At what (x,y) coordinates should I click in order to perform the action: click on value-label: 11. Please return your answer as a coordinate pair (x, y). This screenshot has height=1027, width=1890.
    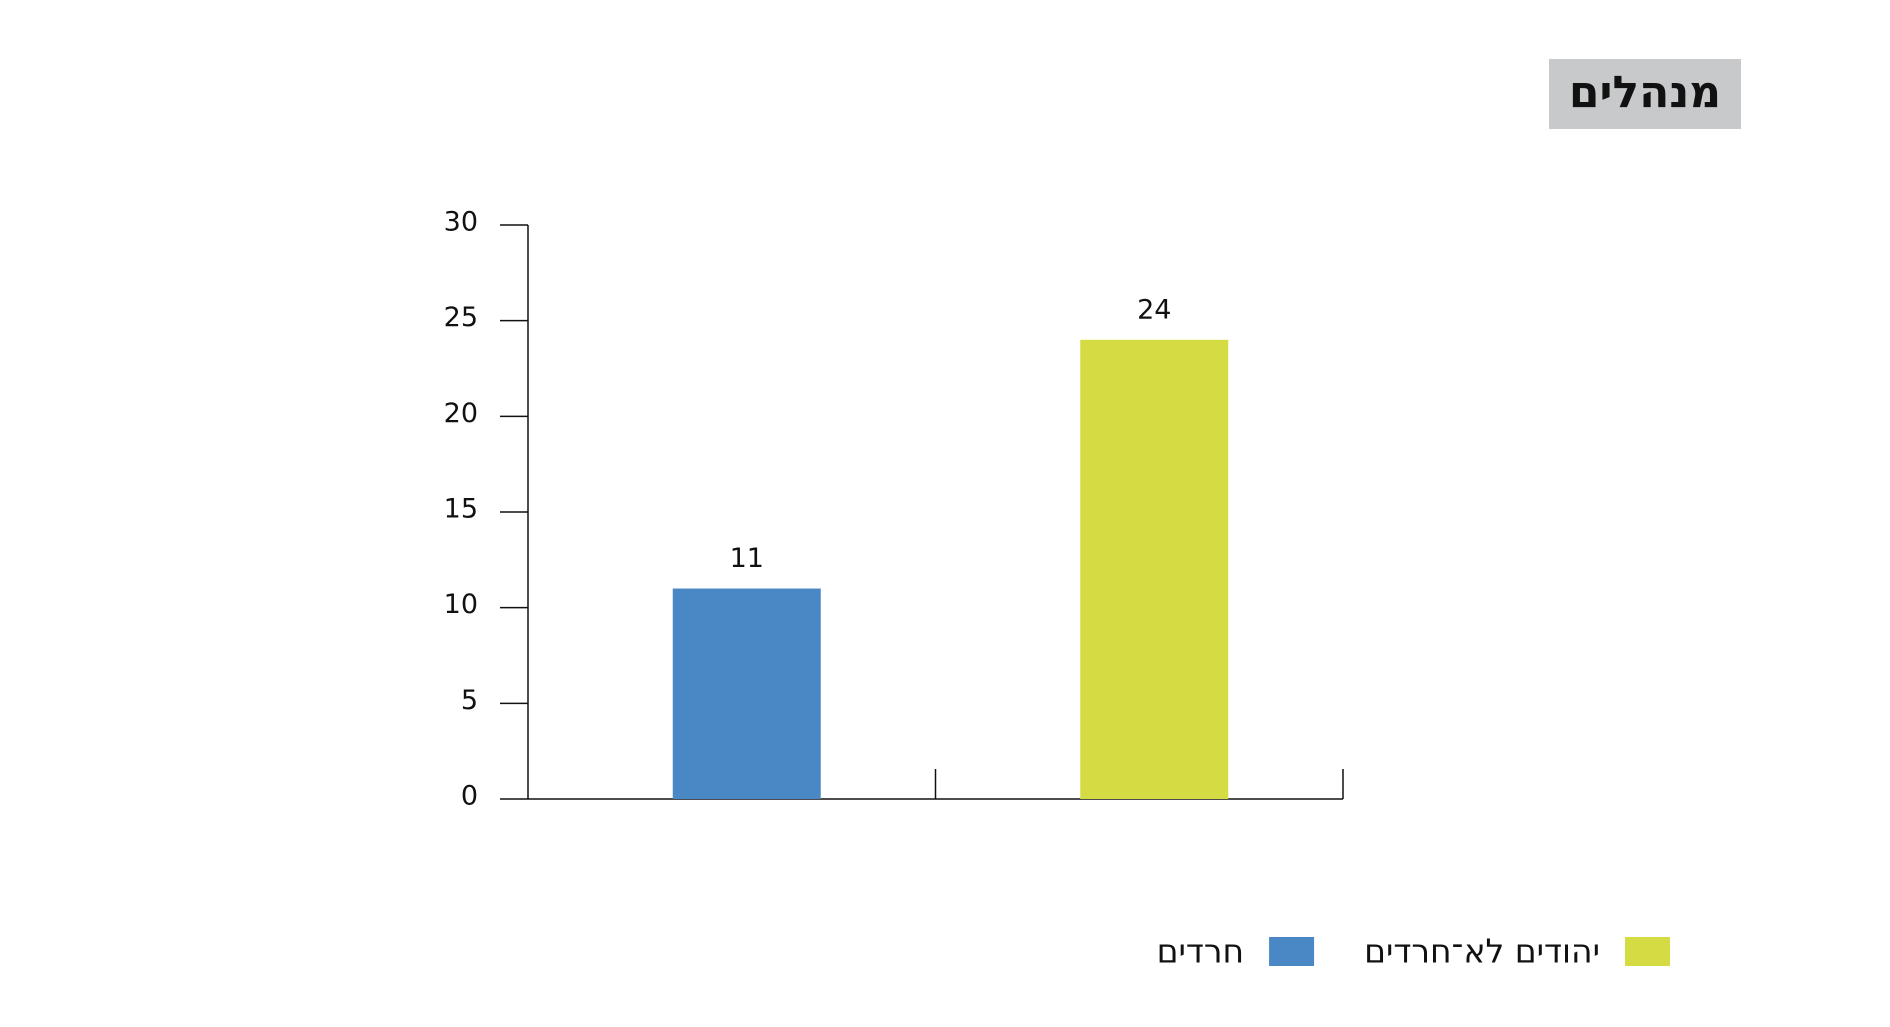
    Looking at the image, I should click on (747, 558).